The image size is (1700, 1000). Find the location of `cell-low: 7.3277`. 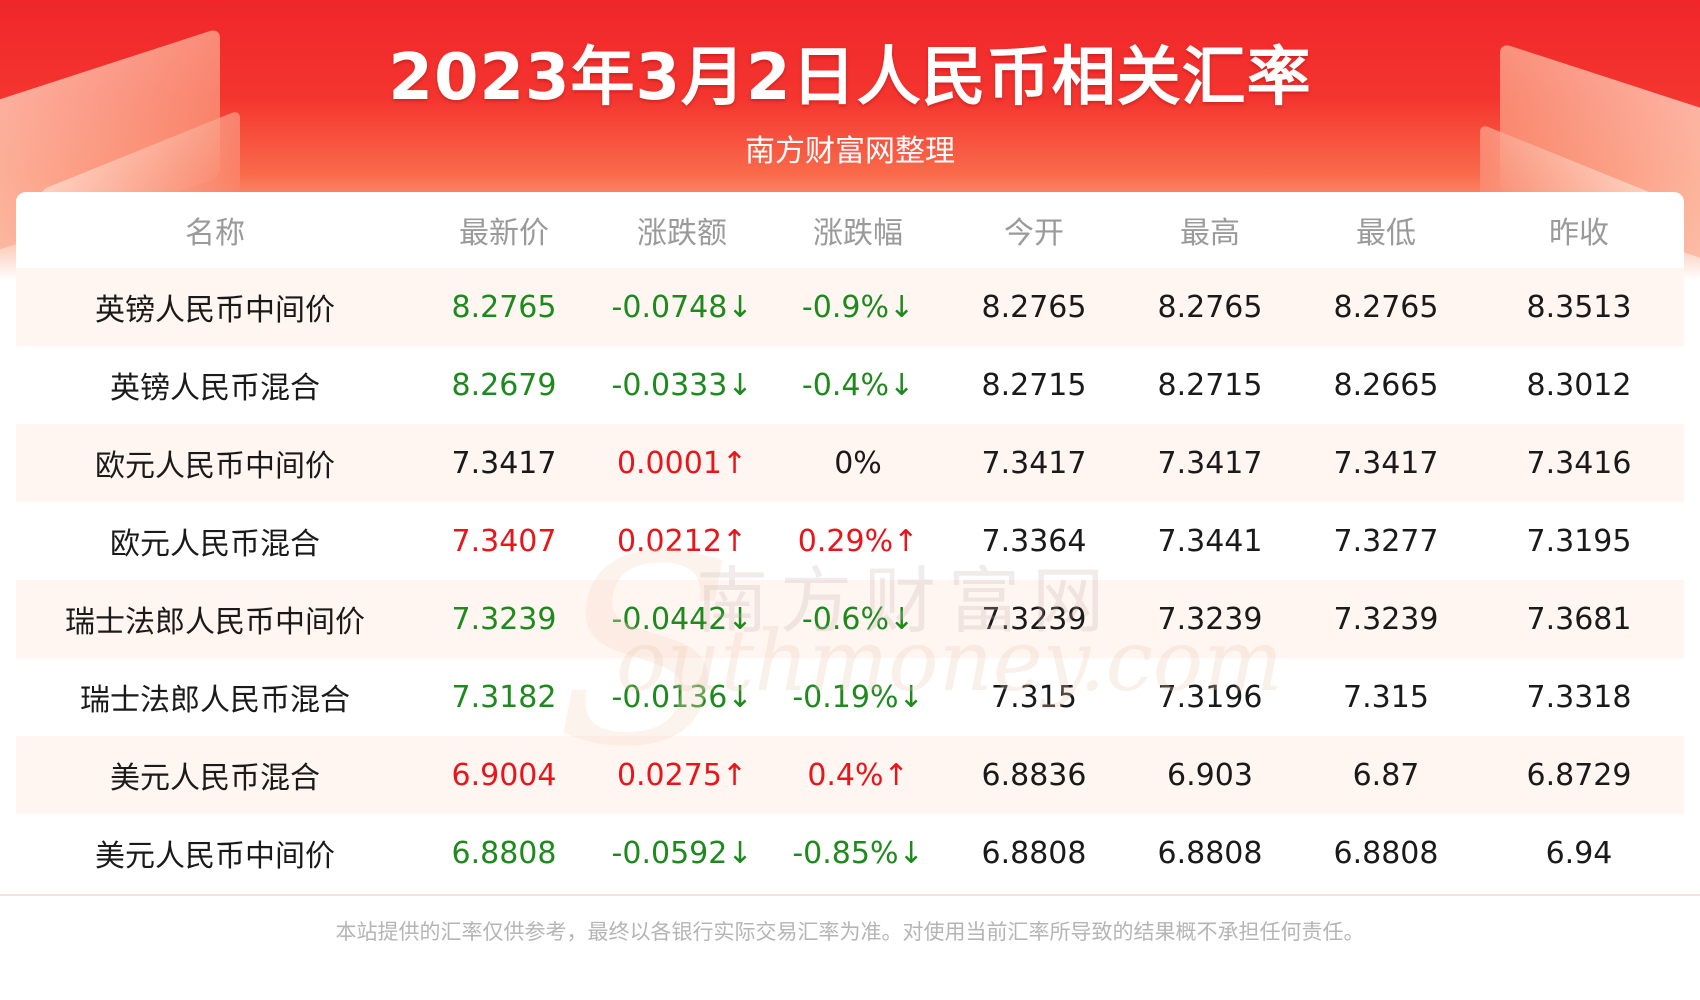

cell-low: 7.3277 is located at coordinates (1386, 541).